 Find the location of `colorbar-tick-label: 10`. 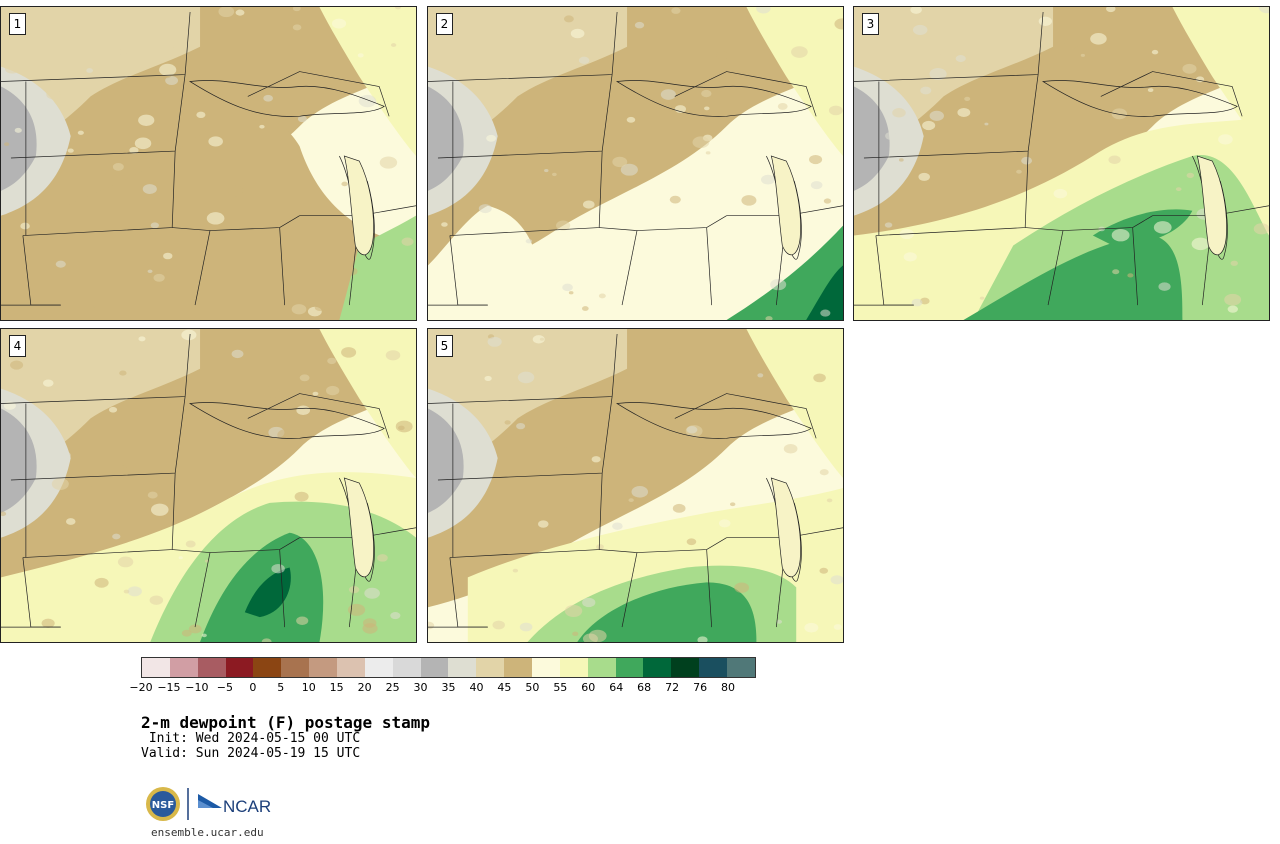

colorbar-tick-label: 10 is located at coordinates (308, 687).